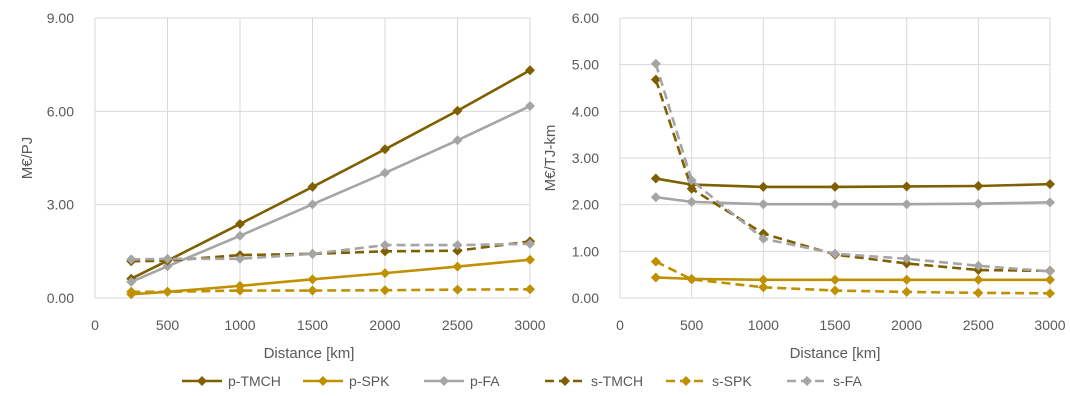  Describe the element at coordinates (620, 325) in the screenshot. I see `right-x-tick-label: 0` at that location.